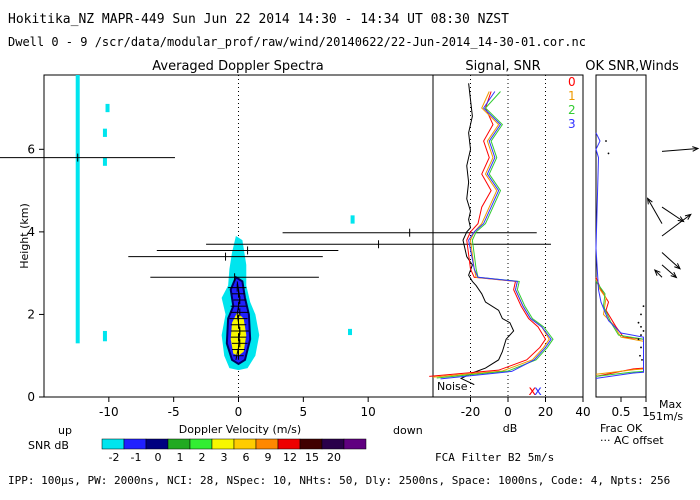 This screenshot has width=700, height=500. What do you see at coordinates (240, 429) in the screenshot?
I see `spectra-xlabel: Doppler Velocity (m/s)` at bounding box center [240, 429].